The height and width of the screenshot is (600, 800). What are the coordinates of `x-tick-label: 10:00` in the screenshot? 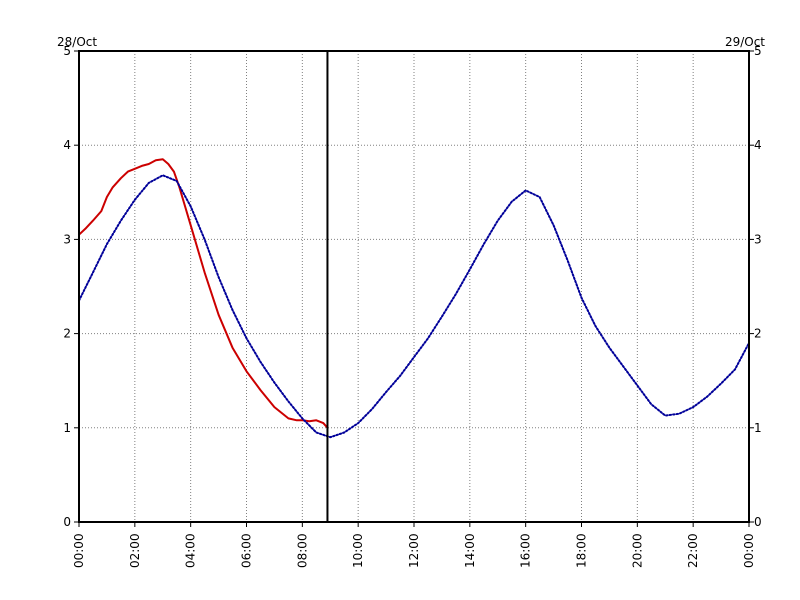 It's located at (358, 550).